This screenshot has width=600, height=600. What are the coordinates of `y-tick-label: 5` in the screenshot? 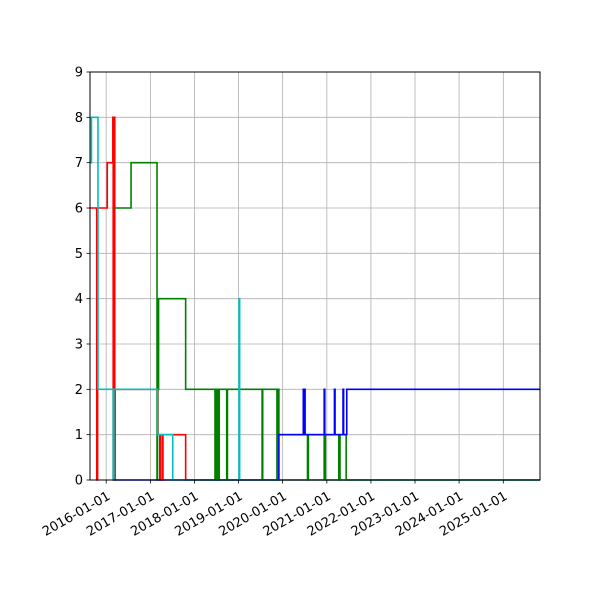 It's located at (79, 254).